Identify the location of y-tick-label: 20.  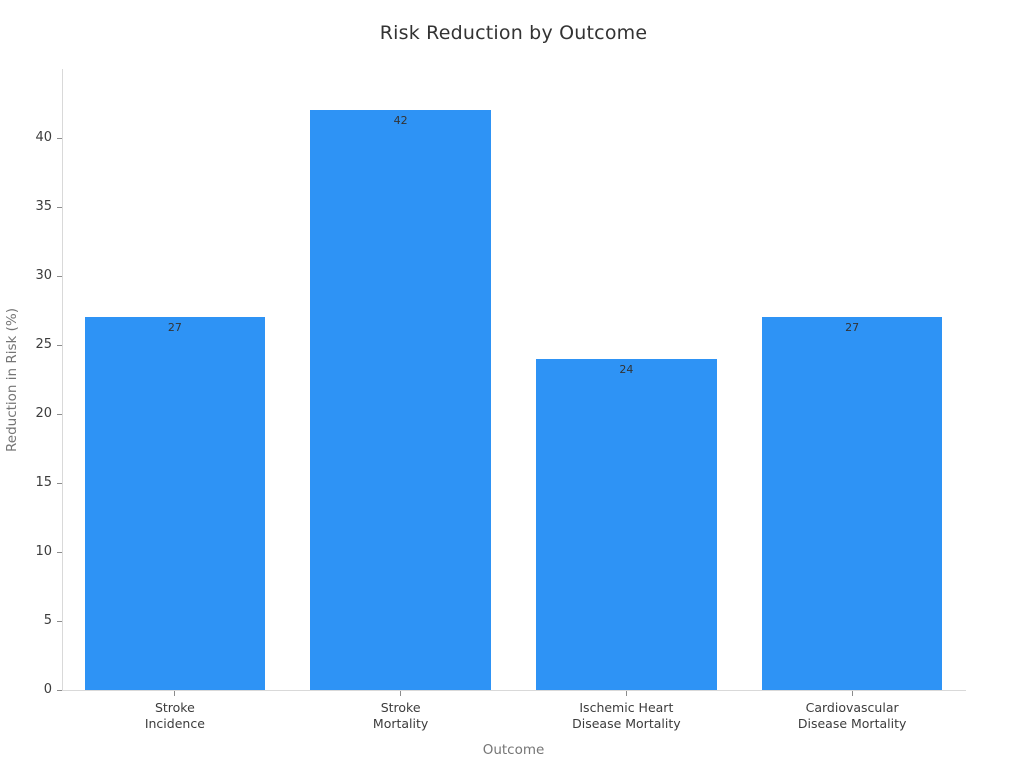
(43, 413).